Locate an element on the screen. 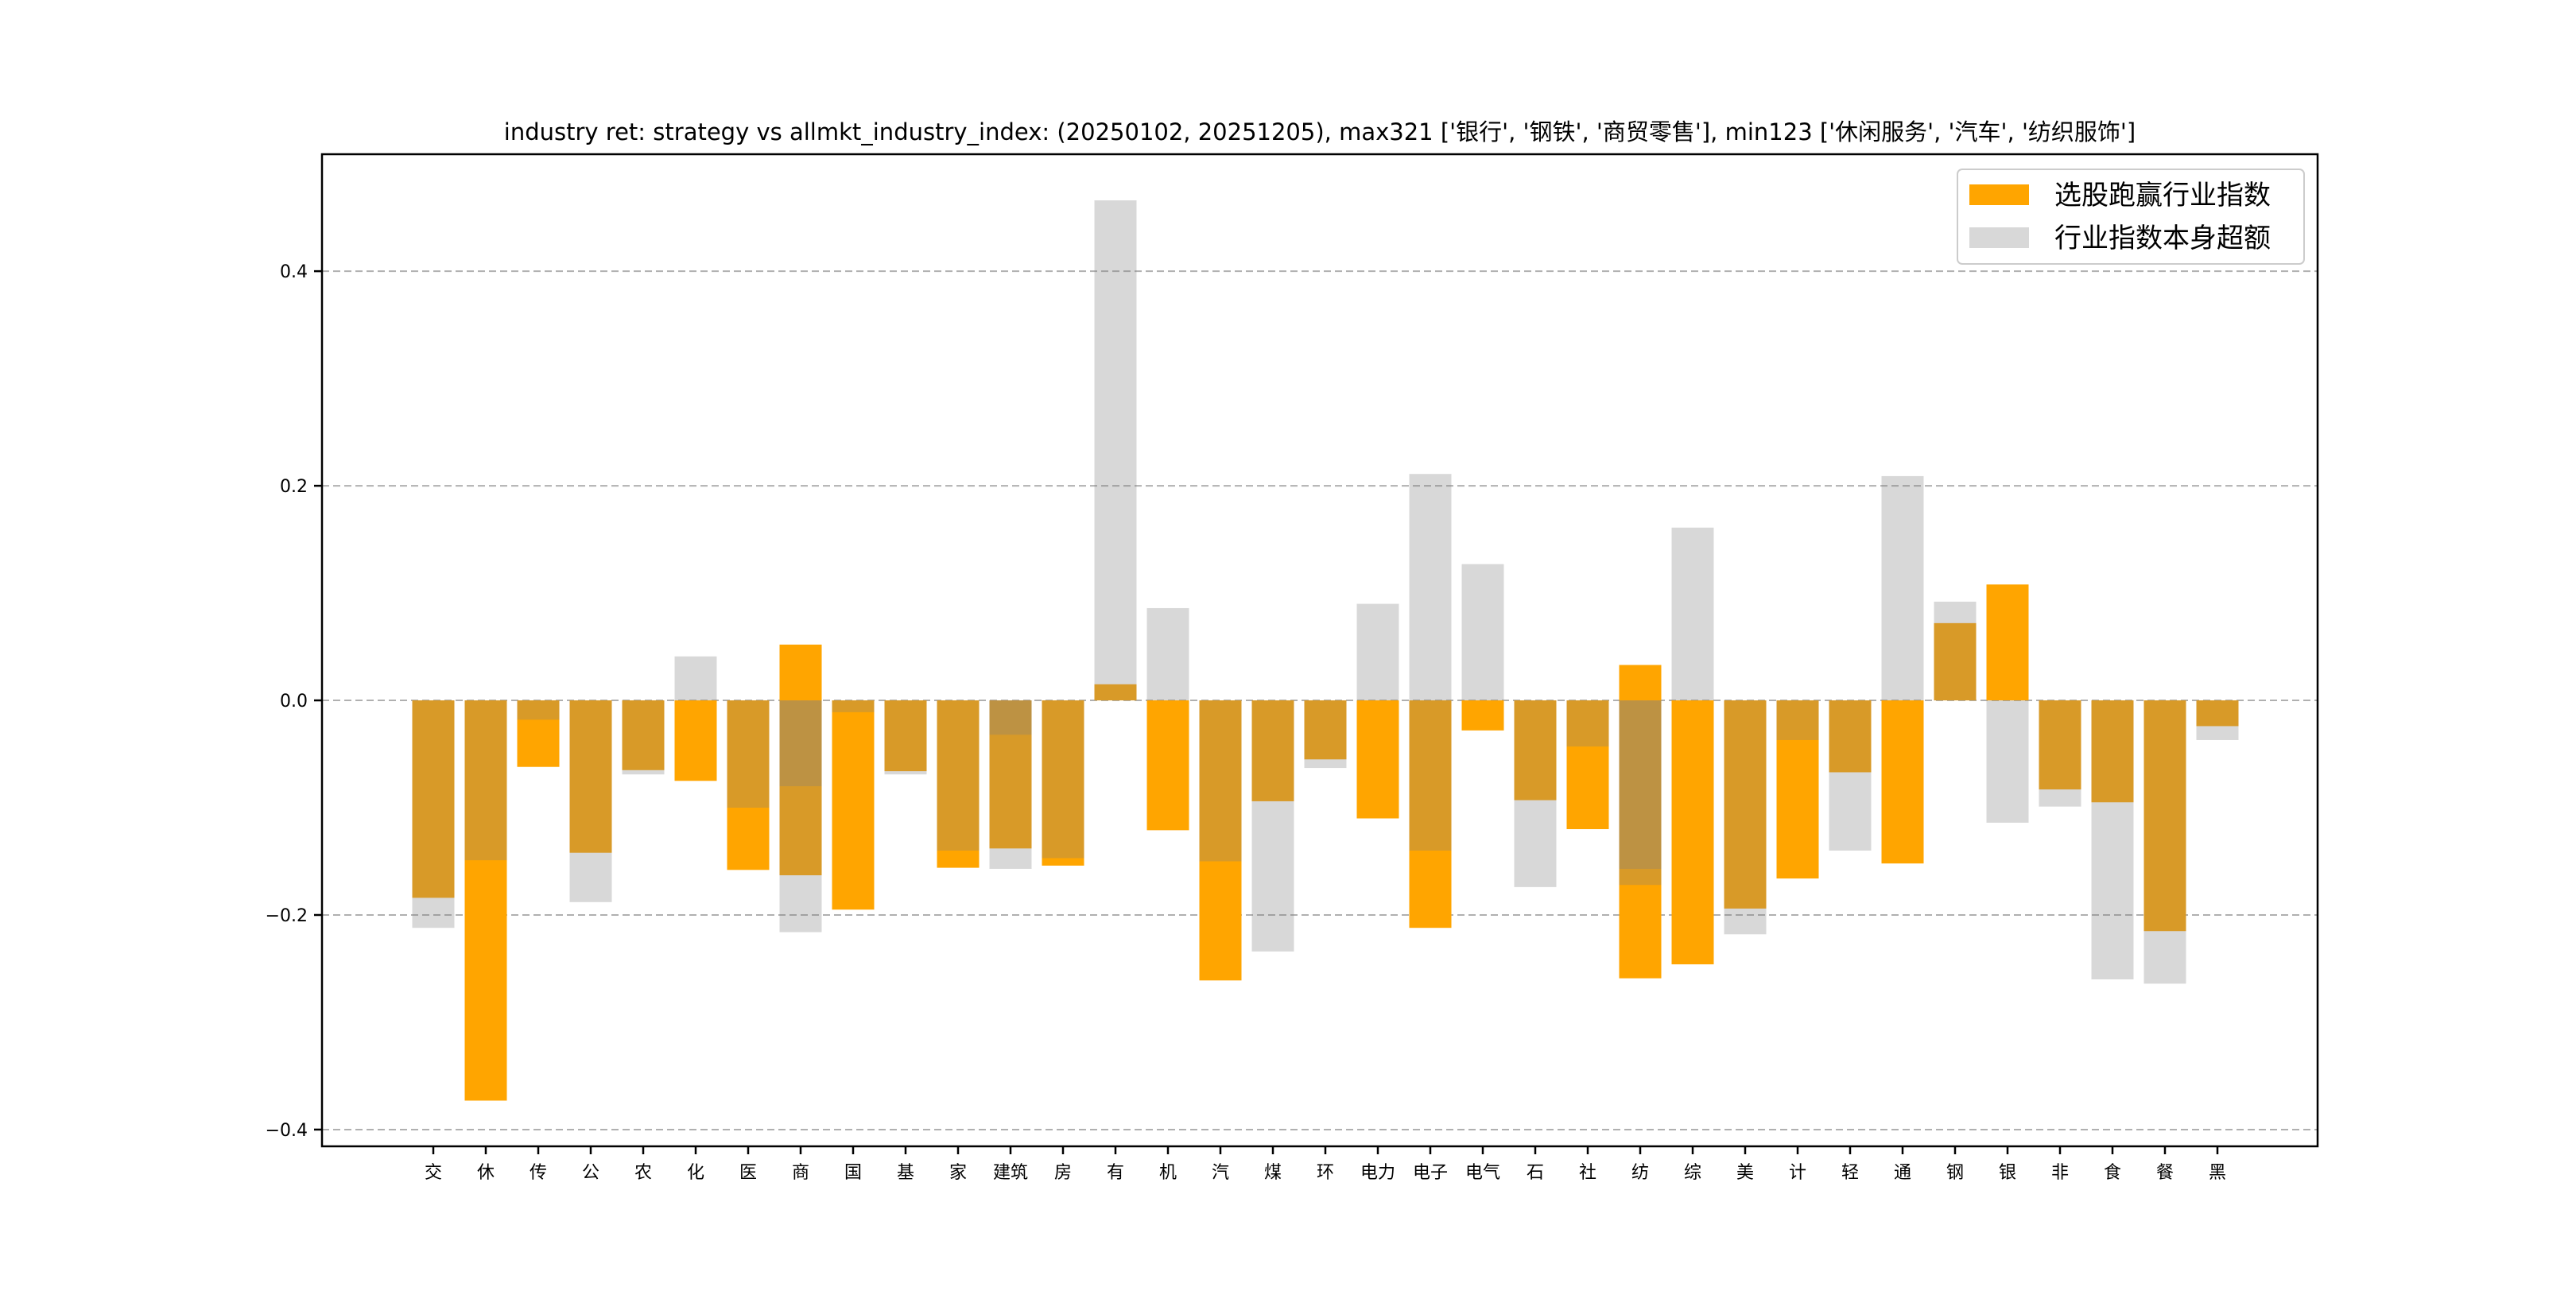  x-tick-label: 非 is located at coordinates (2060, 1173).